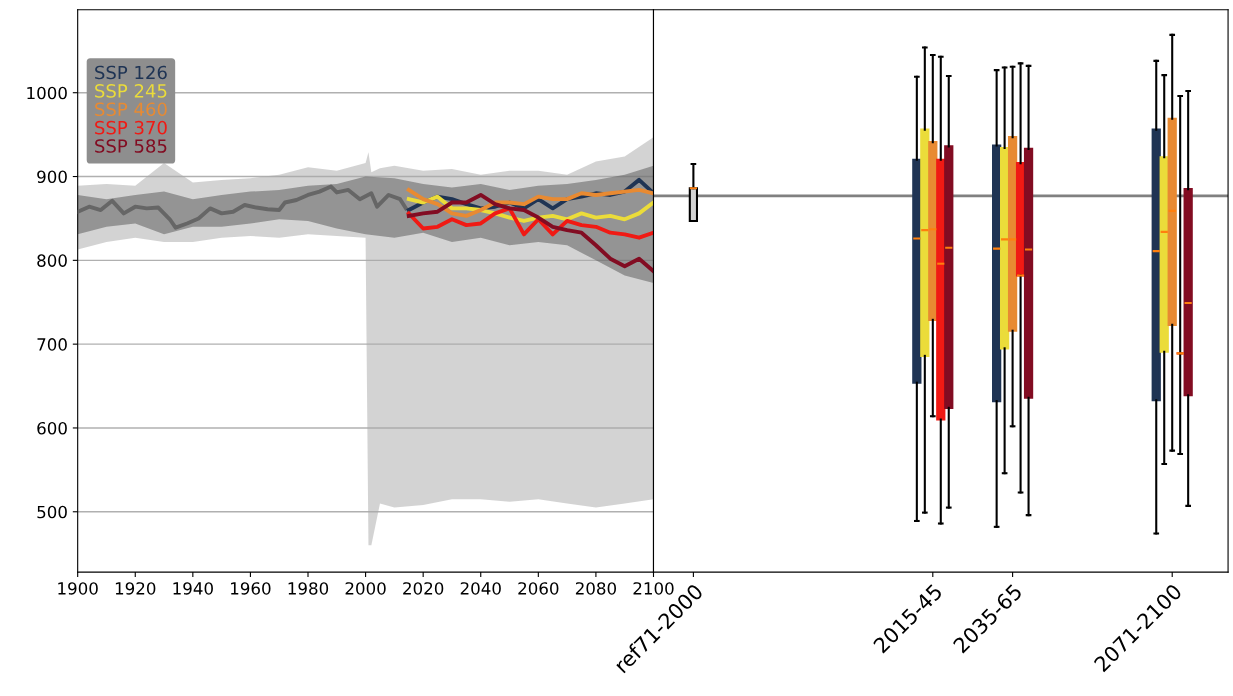 The height and width of the screenshot is (696, 1233). Describe the element at coordinates (365, 588) in the screenshot. I see `x-tick-label: 2000` at that location.